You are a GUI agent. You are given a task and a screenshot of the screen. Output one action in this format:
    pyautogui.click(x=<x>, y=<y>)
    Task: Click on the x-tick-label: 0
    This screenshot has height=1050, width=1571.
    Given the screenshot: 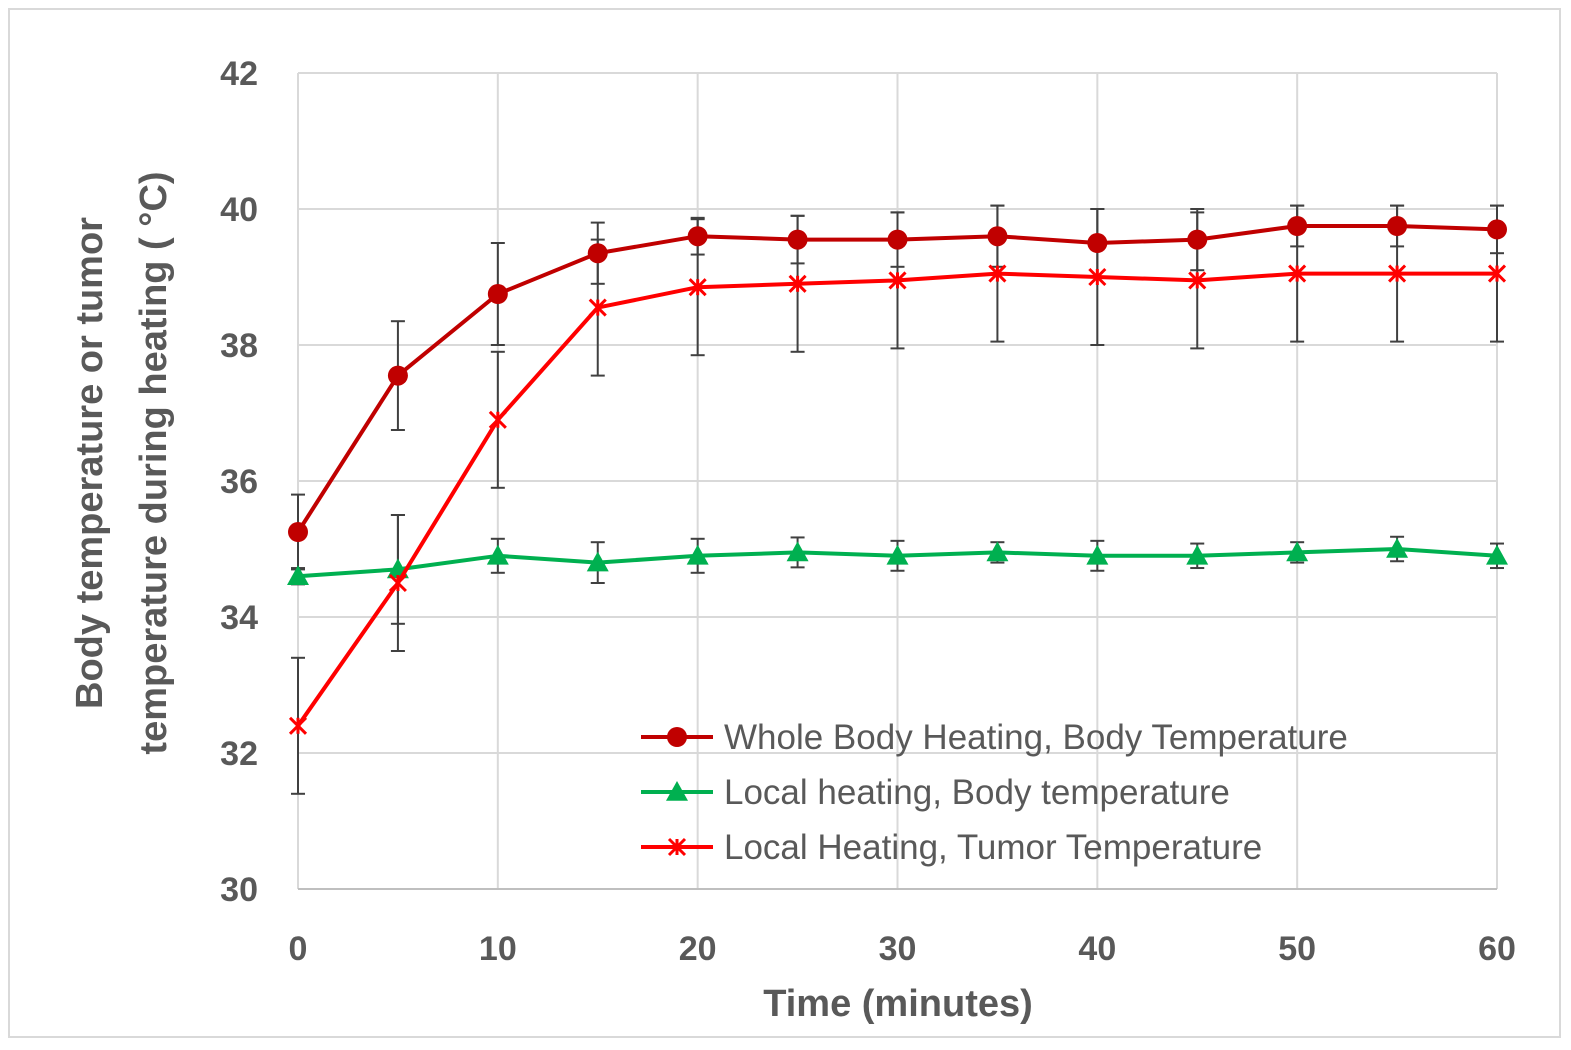 What is the action you would take?
    pyautogui.click(x=298, y=949)
    